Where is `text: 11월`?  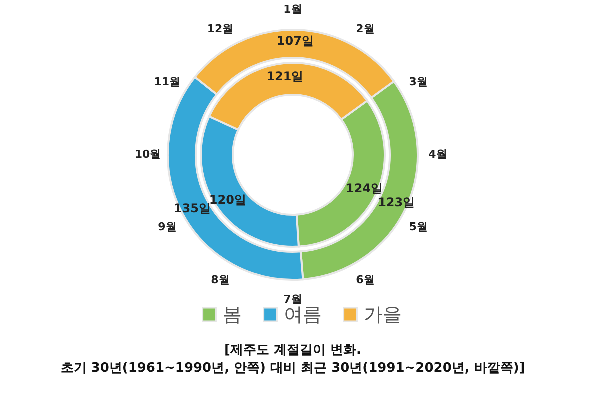 text: 11월 is located at coordinates (167, 82).